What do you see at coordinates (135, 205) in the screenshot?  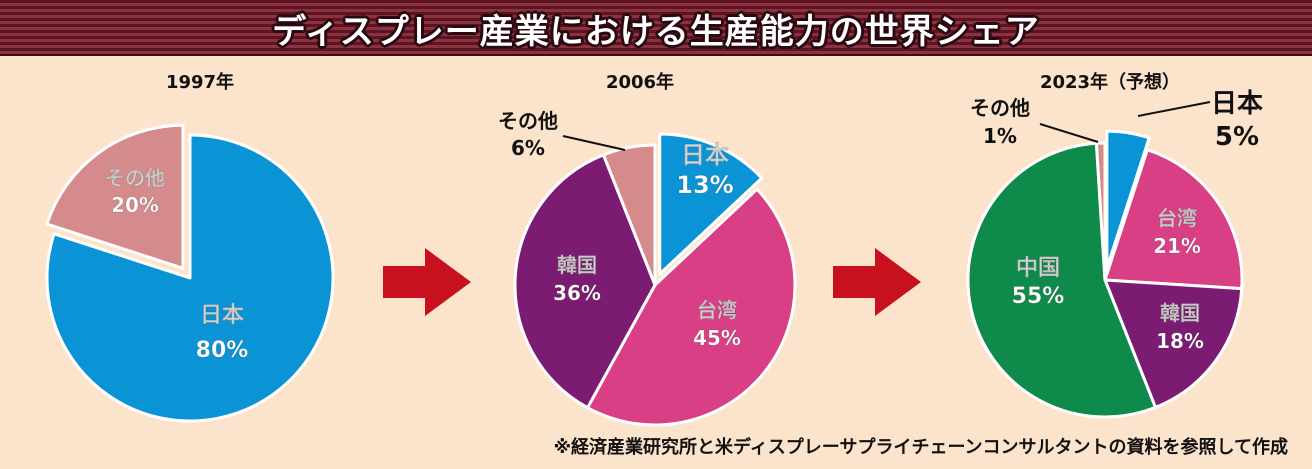 I see `slice-value-label: 20%` at bounding box center [135, 205].